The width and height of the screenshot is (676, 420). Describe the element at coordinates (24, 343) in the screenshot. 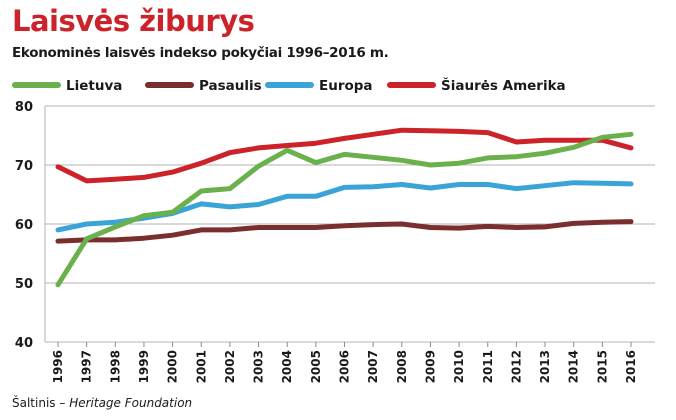

I see `y-tick-label: 40` at that location.